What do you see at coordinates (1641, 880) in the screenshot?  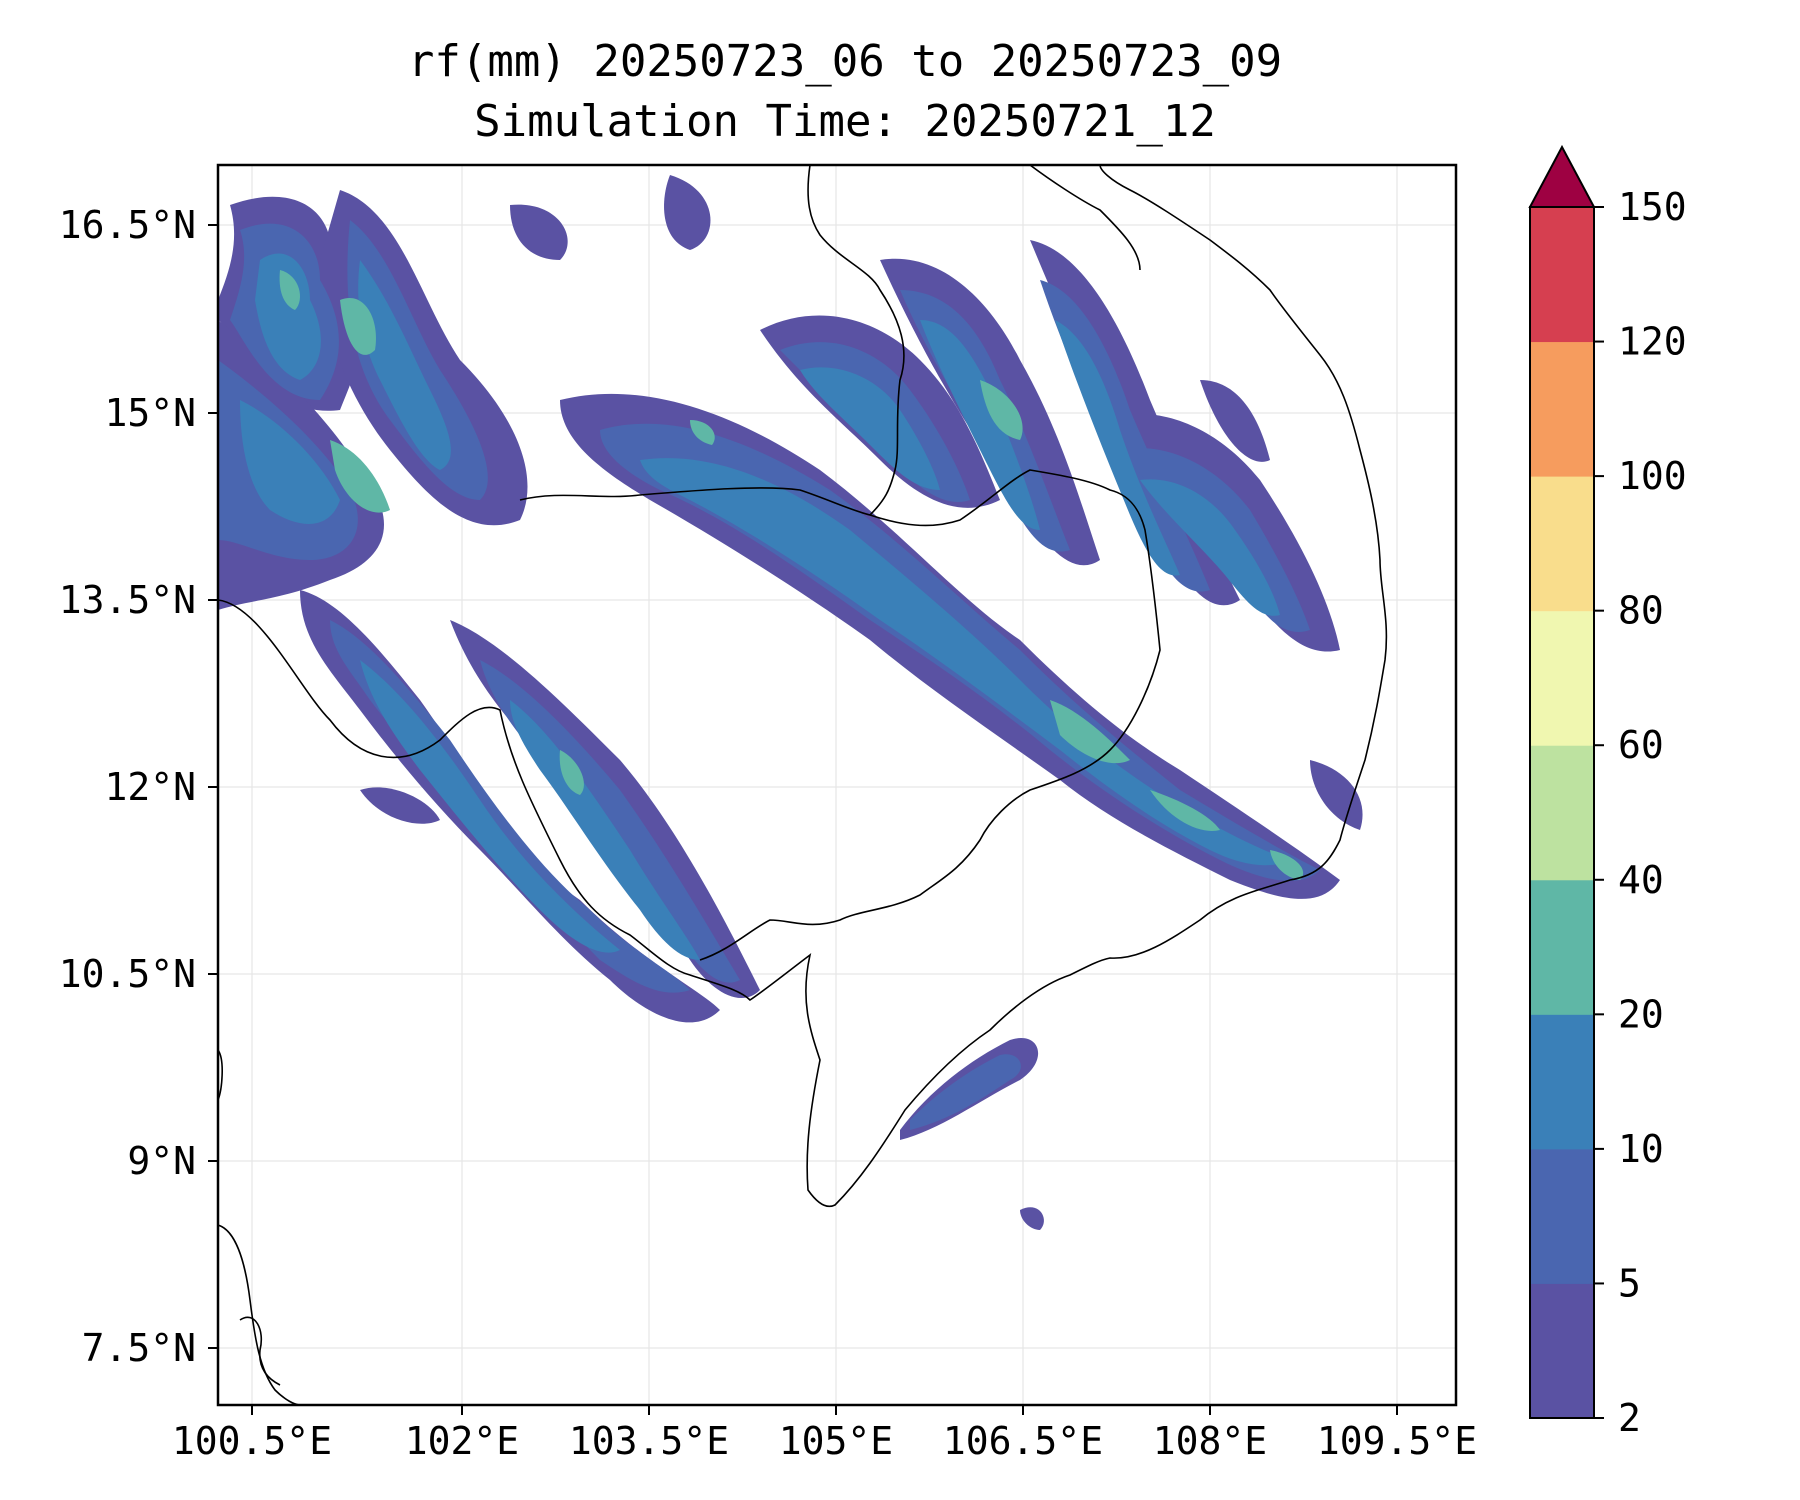 I see `colorbar-tick-label: 40` at bounding box center [1641, 880].